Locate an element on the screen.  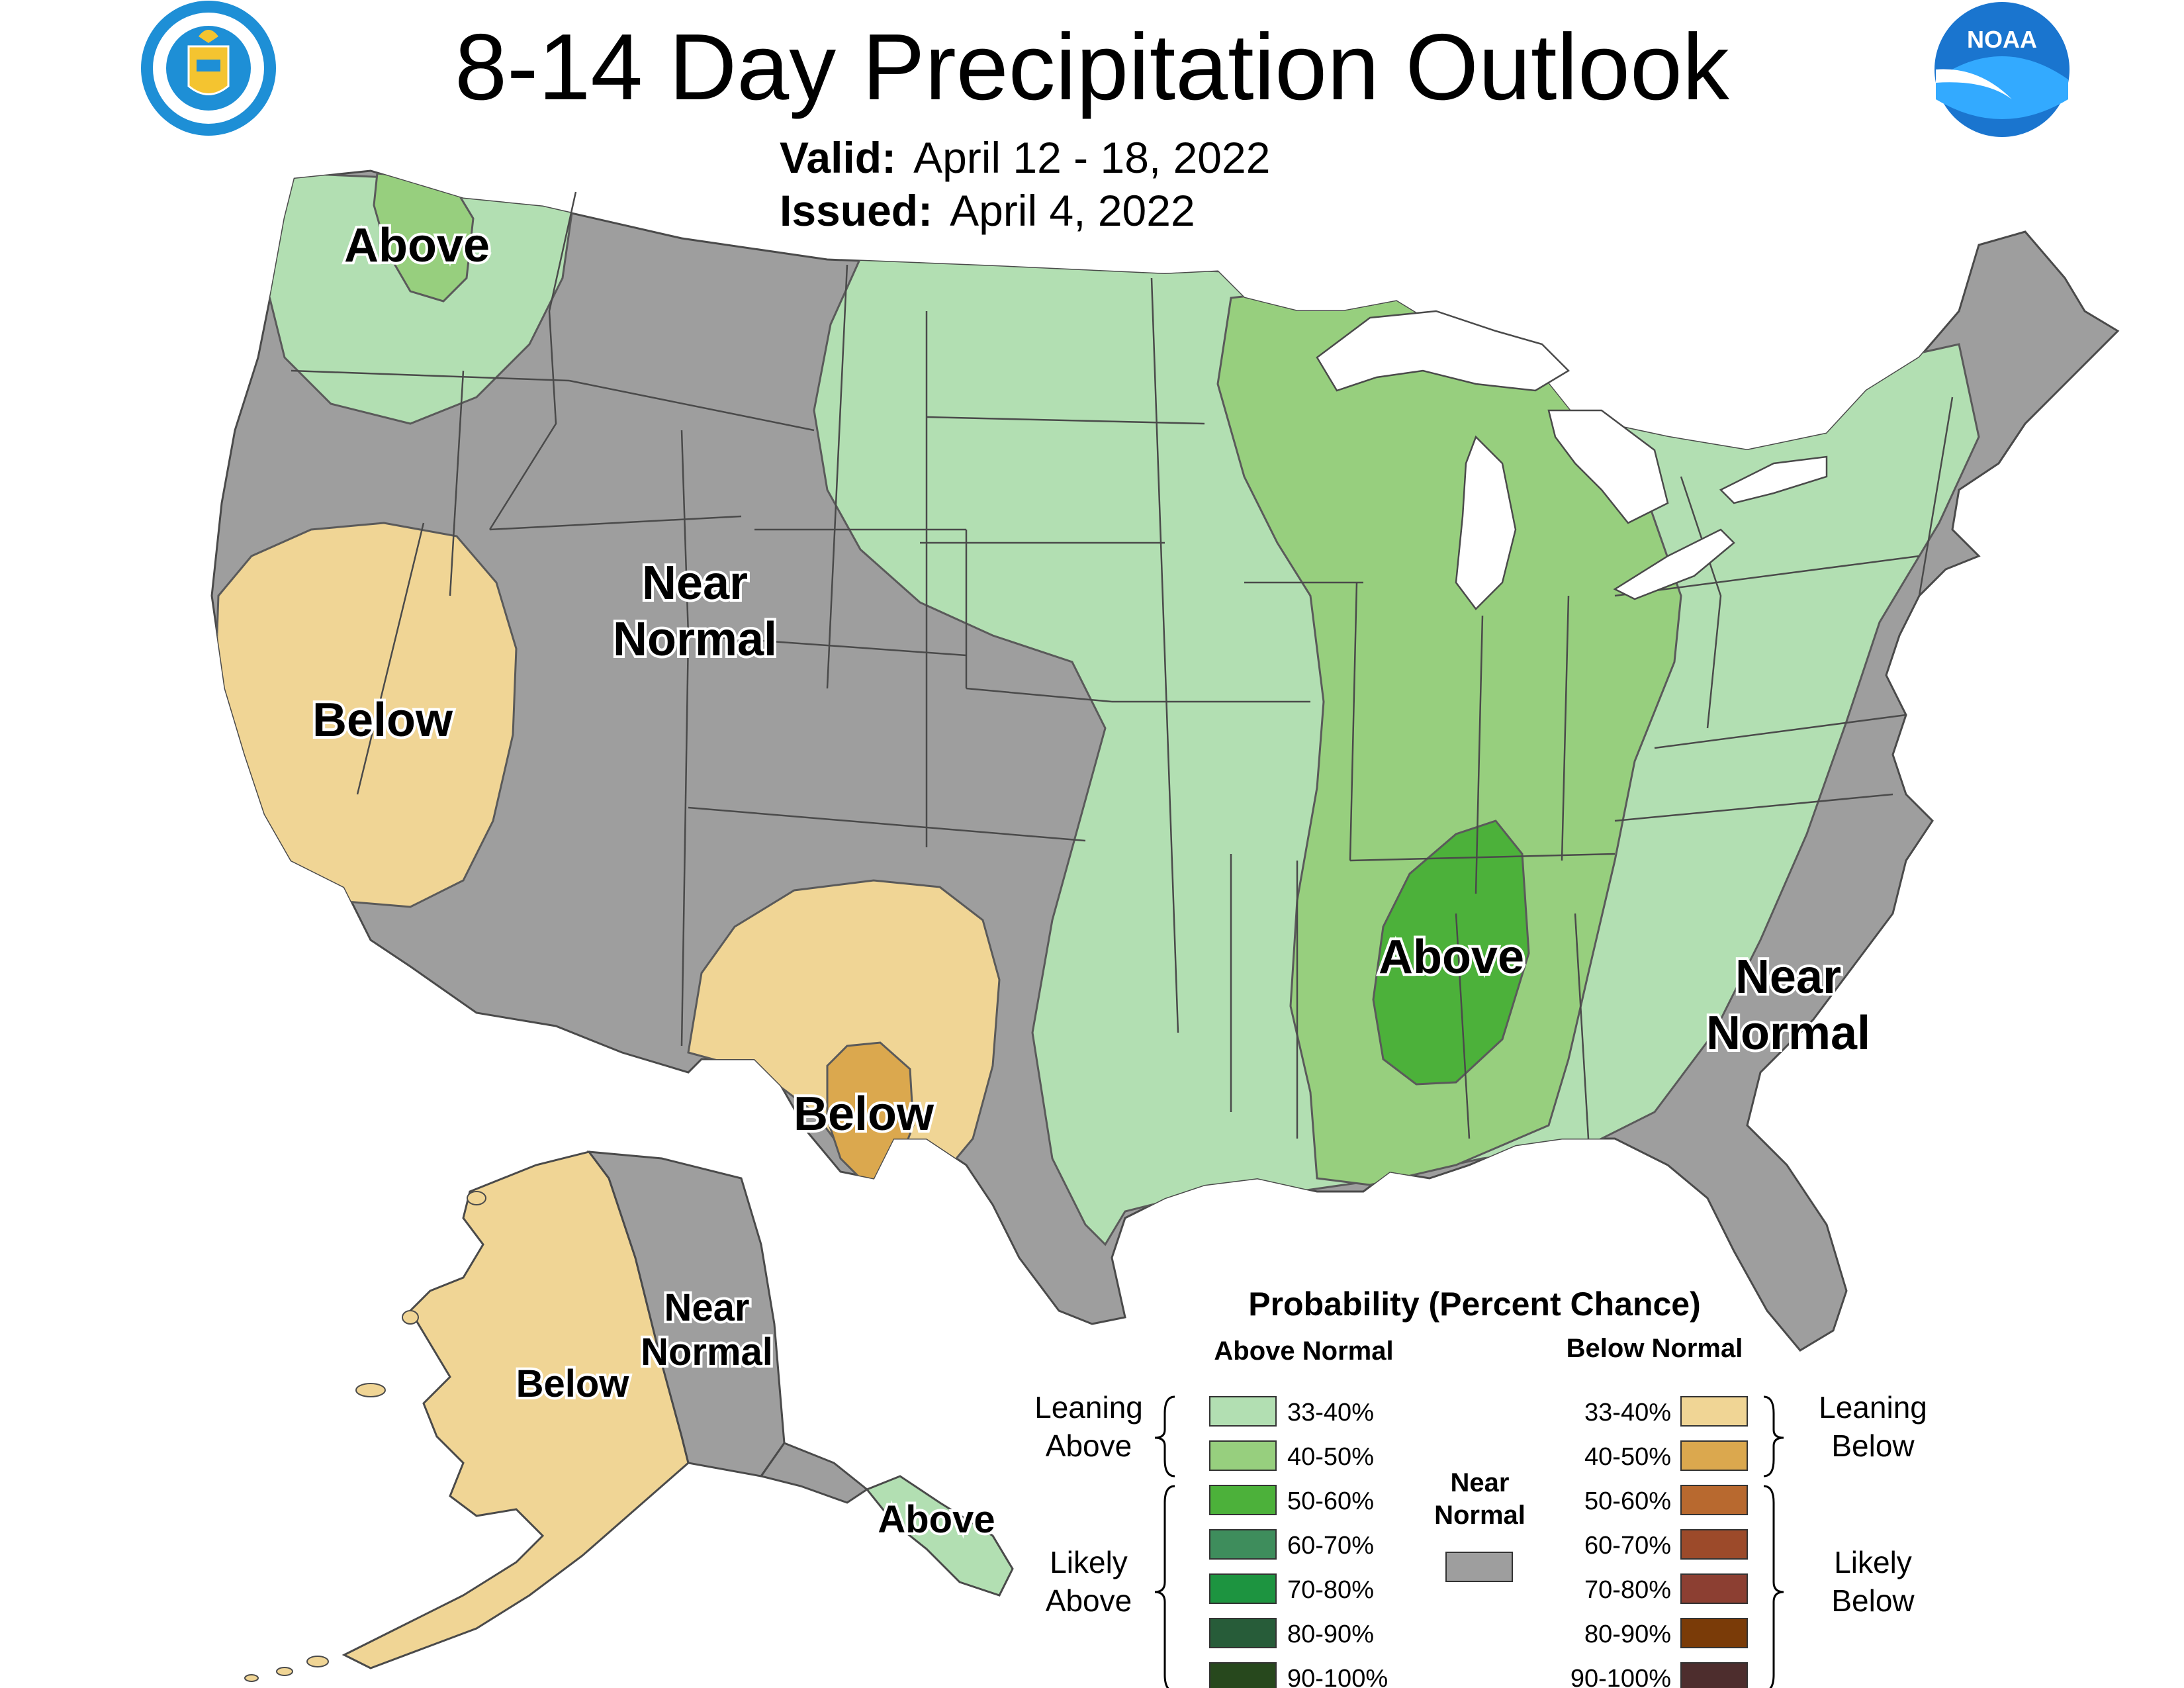
label-east-near-line1: Near is located at coordinates (1788, 977).